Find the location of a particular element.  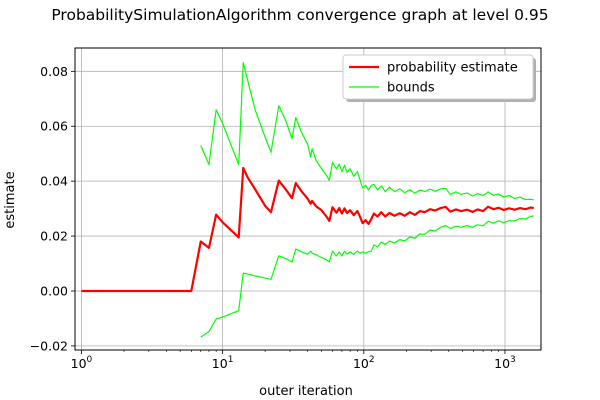

y-tick-label: 0.02 is located at coordinates (54, 236).